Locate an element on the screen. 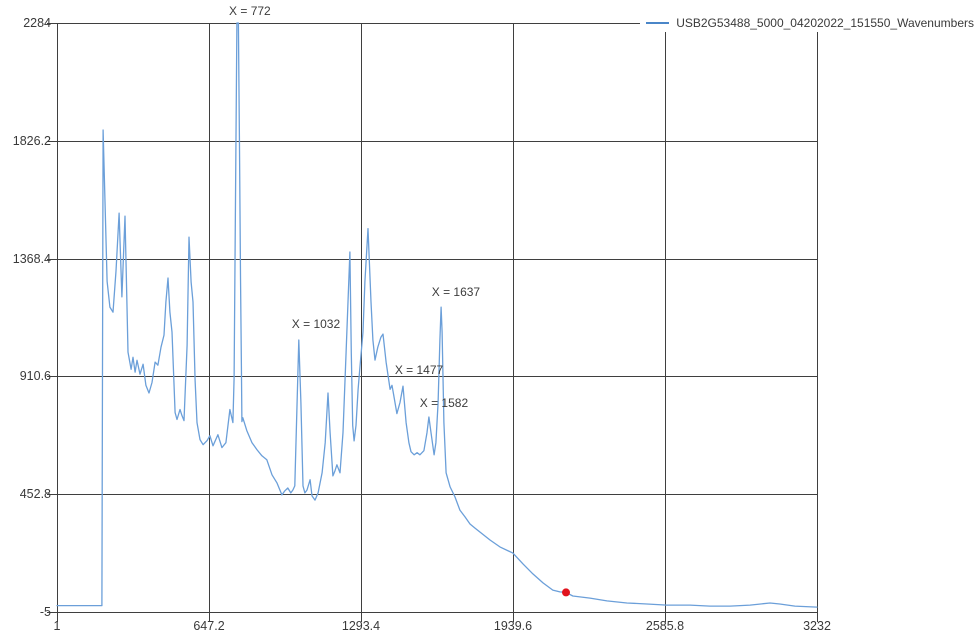 This screenshot has width=977, height=644. y-tick-label: 1368.4 is located at coordinates (31, 258).